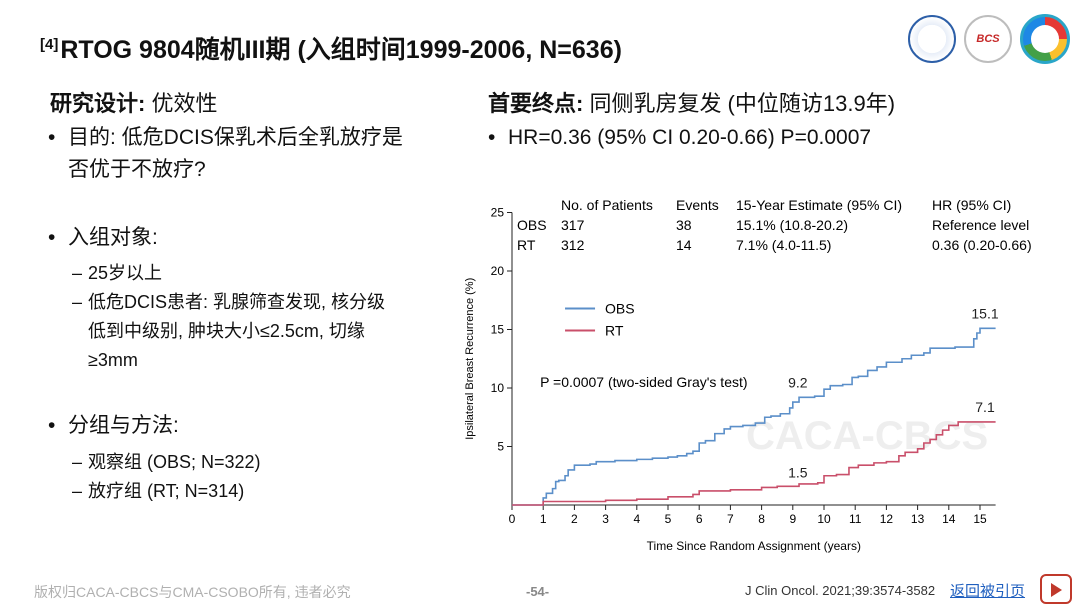  What do you see at coordinates (498, 271) in the screenshot?
I see `y-tick-label: 20` at bounding box center [498, 271].